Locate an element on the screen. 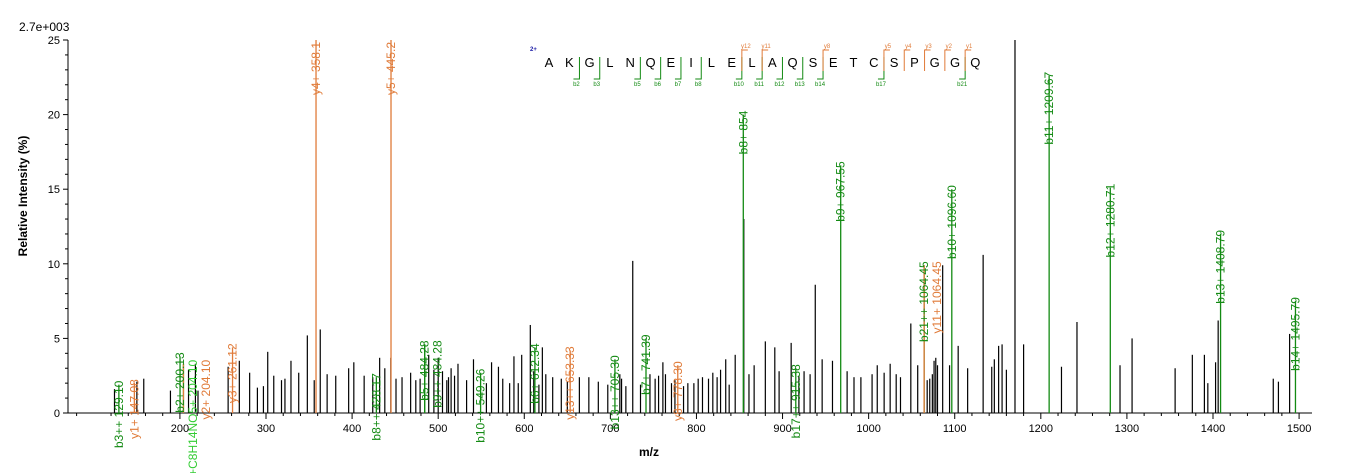 This screenshot has height=473, width=1362. b-ion-mark: b10 is located at coordinates (739, 85).